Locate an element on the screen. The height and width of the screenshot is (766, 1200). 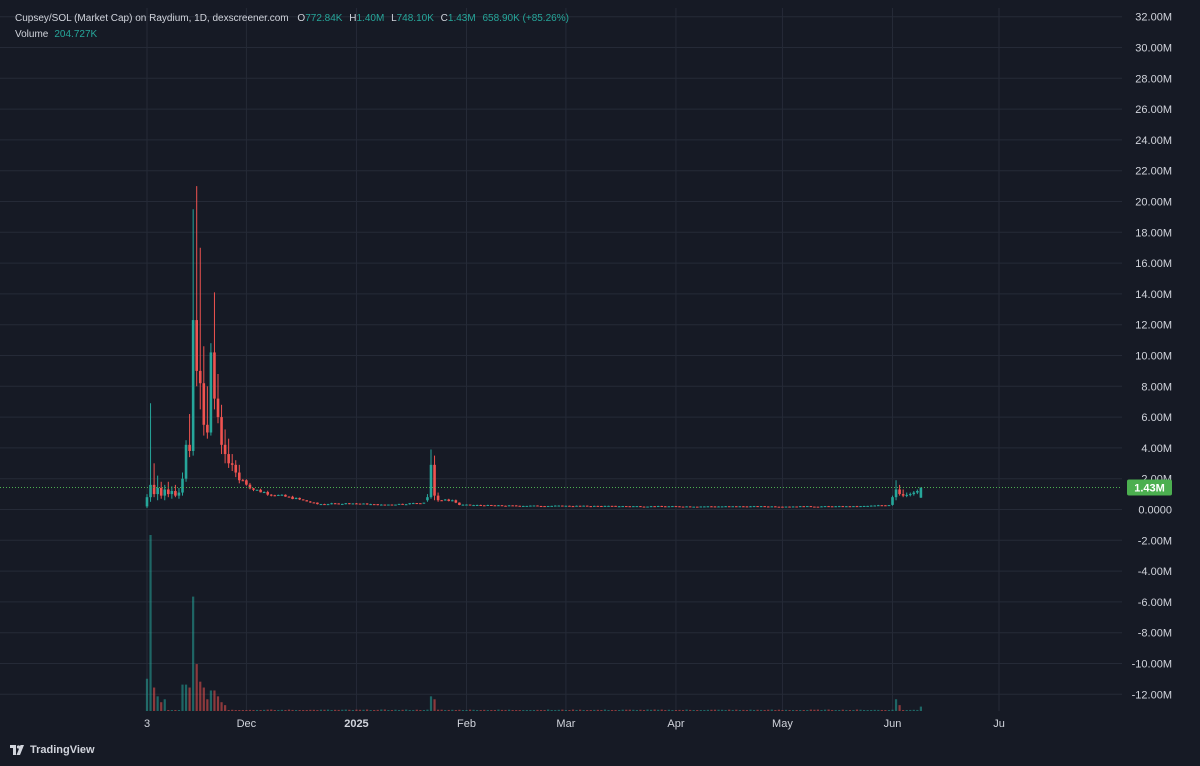
y-tick-label: 26.00M is located at coordinates (1153, 110).